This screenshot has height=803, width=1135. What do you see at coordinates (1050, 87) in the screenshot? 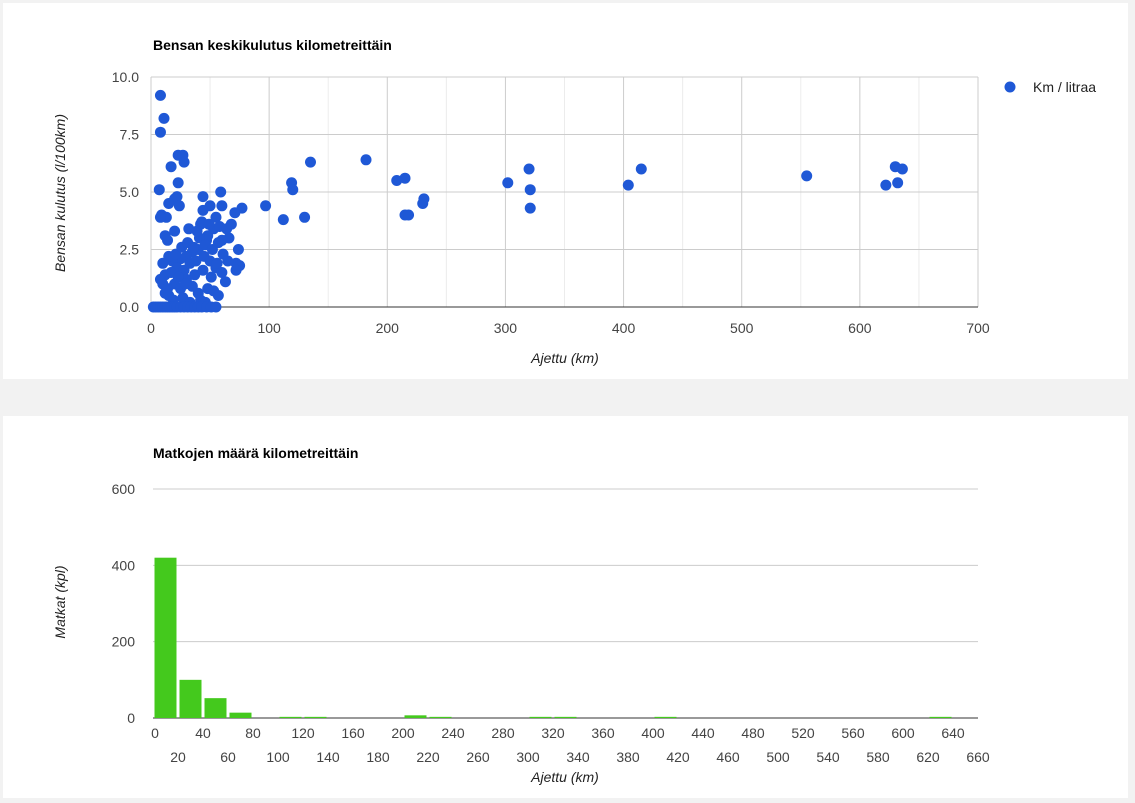
I see `scatter-legend: Km / litraa` at bounding box center [1050, 87].